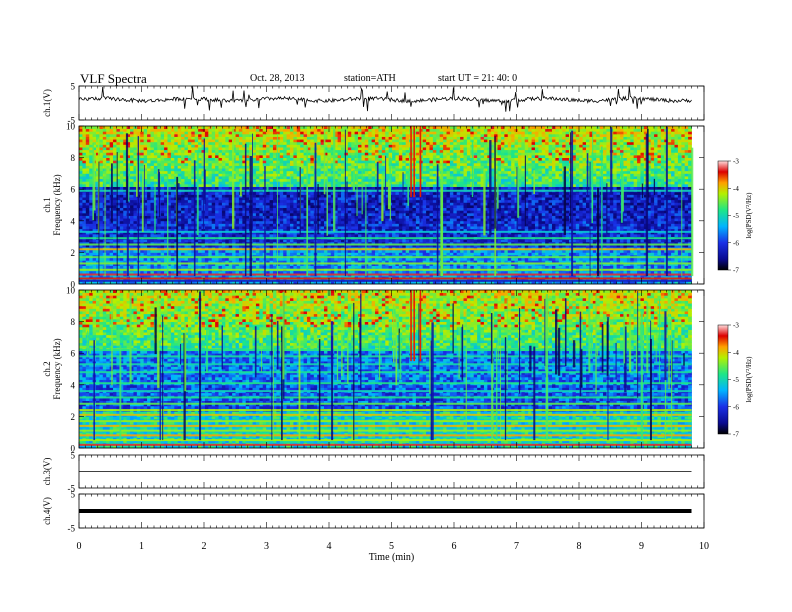  I want to click on xtick-label: 9, so click(641, 546).